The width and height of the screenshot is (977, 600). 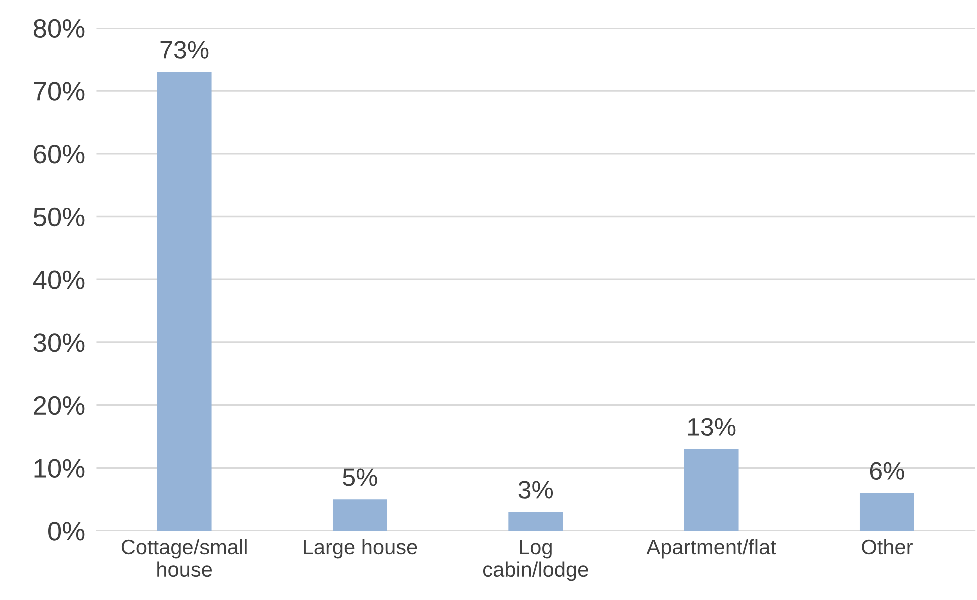 What do you see at coordinates (535, 561) in the screenshot?
I see `x-tick-label: Log cabin/lodge` at bounding box center [535, 561].